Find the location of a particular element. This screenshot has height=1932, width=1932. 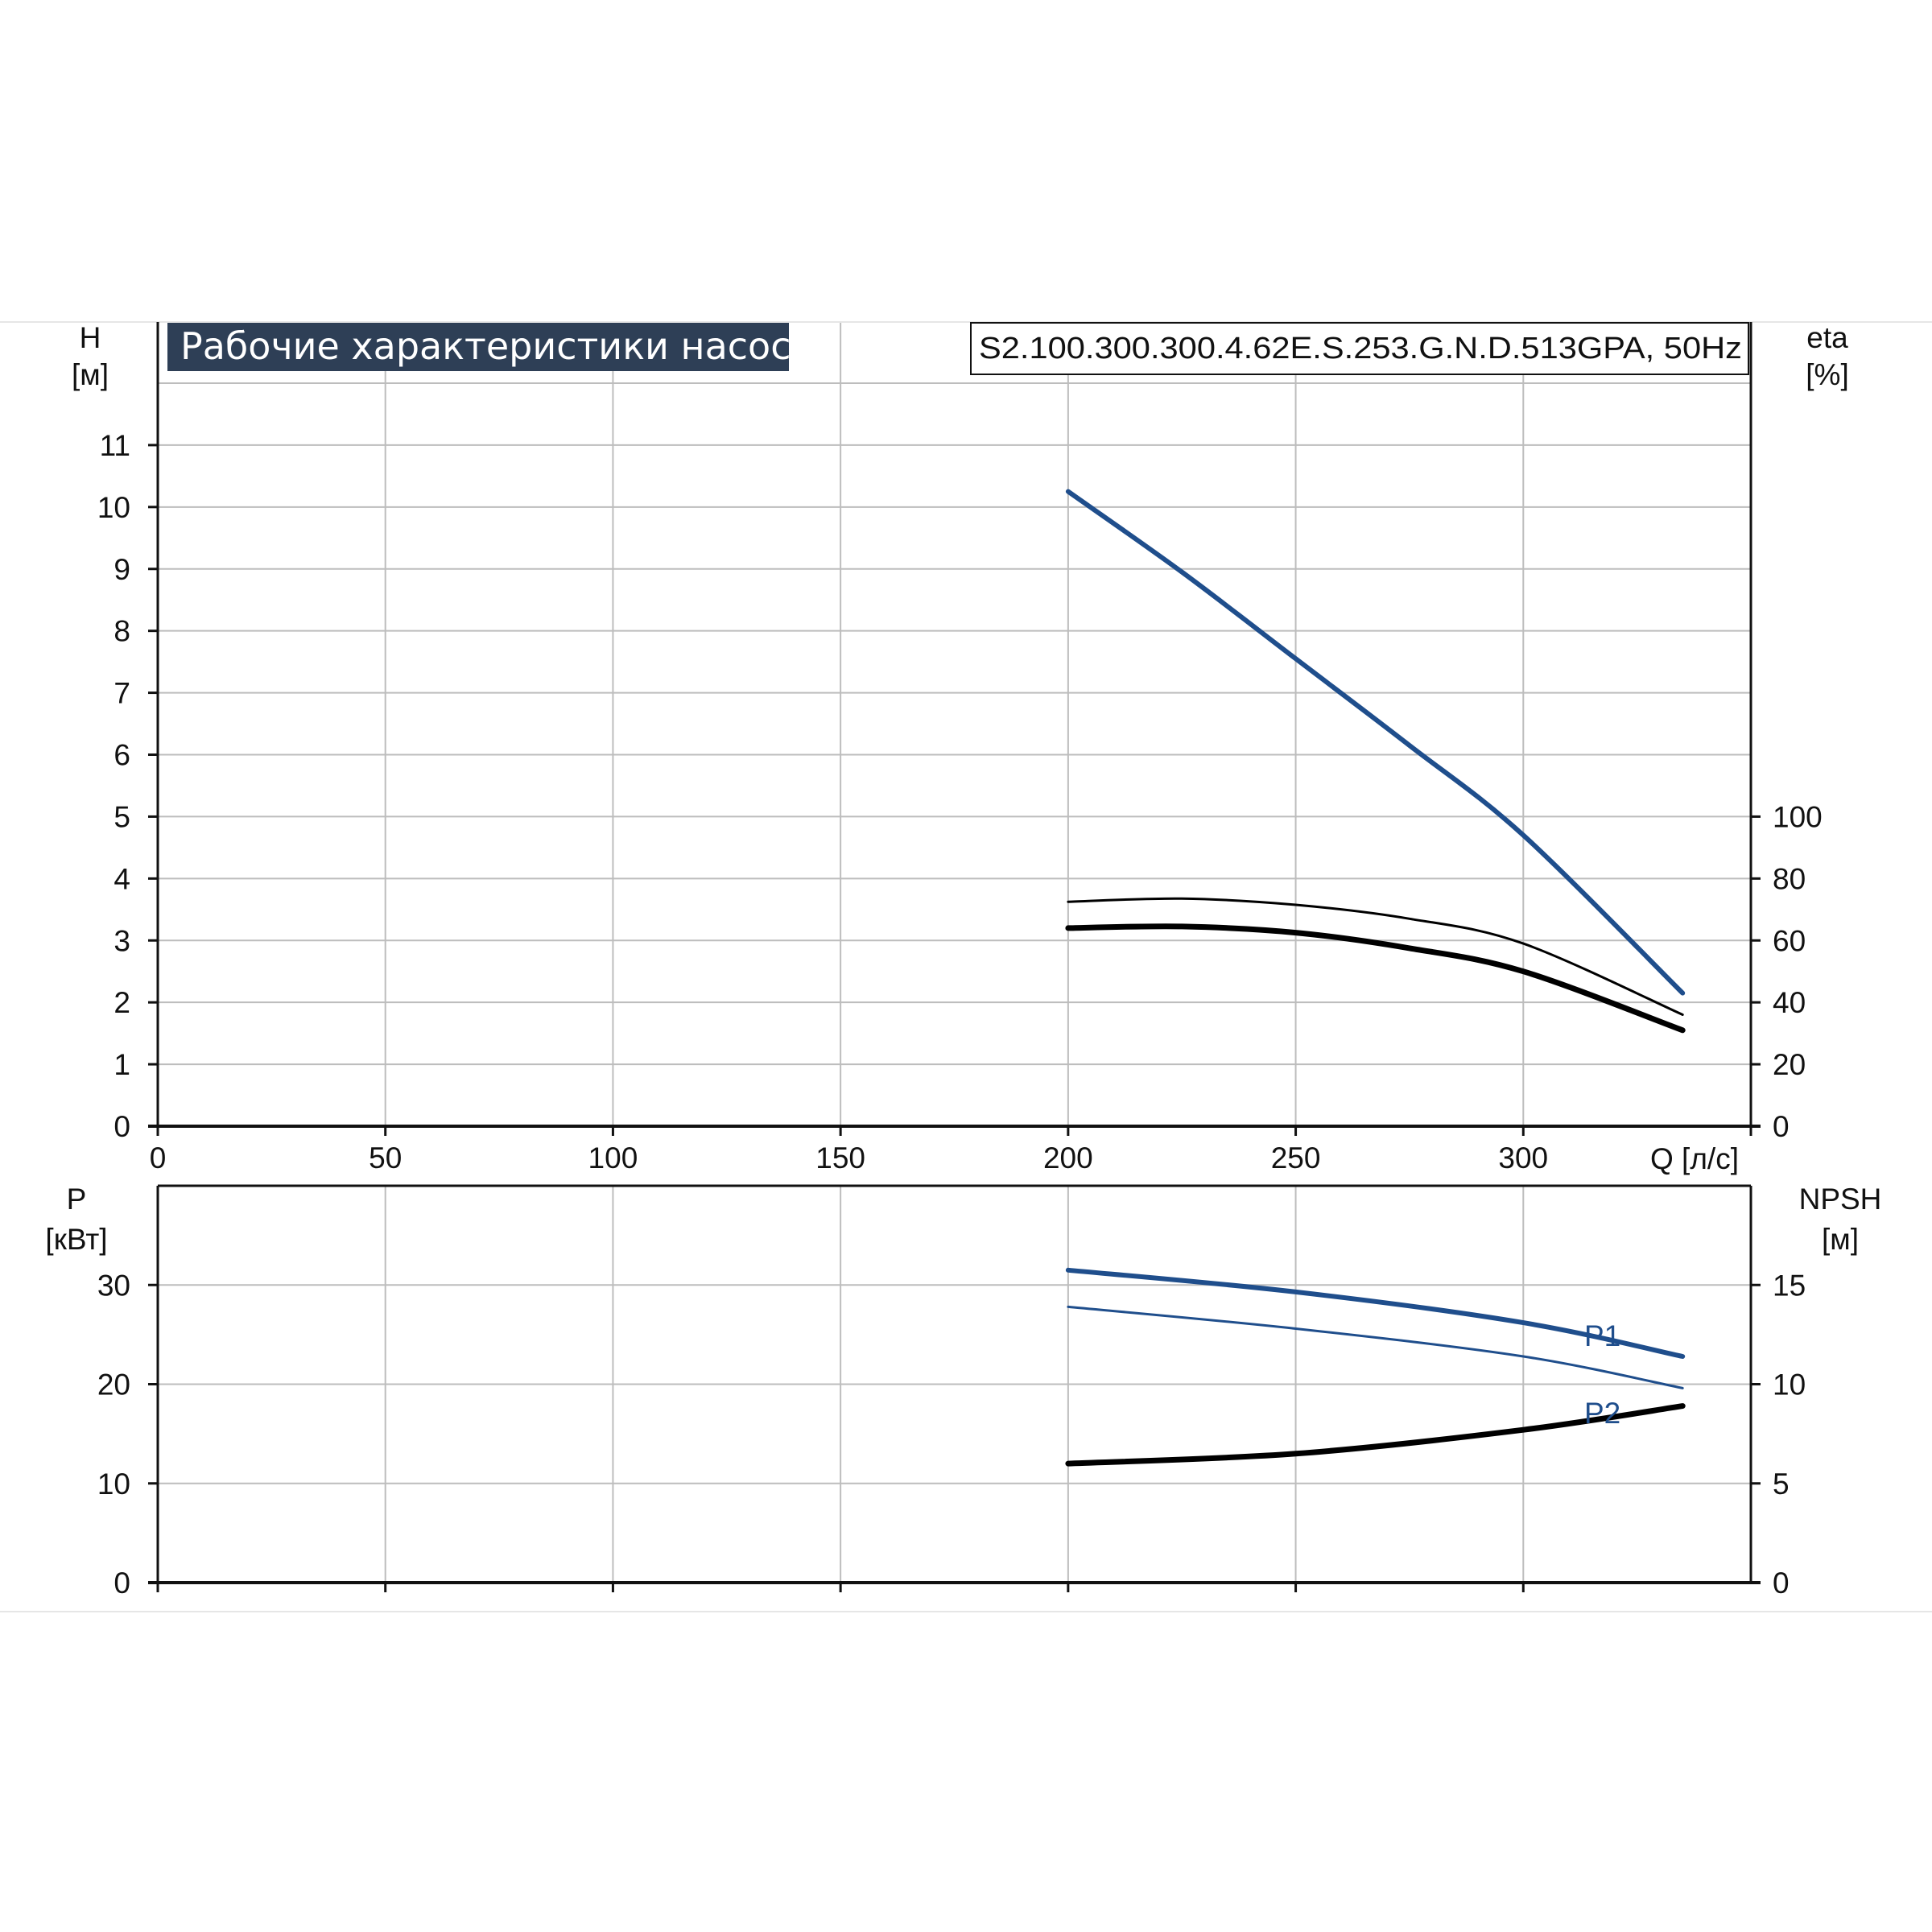

bottom-left-tick-label: 20 is located at coordinates (113, 1385).